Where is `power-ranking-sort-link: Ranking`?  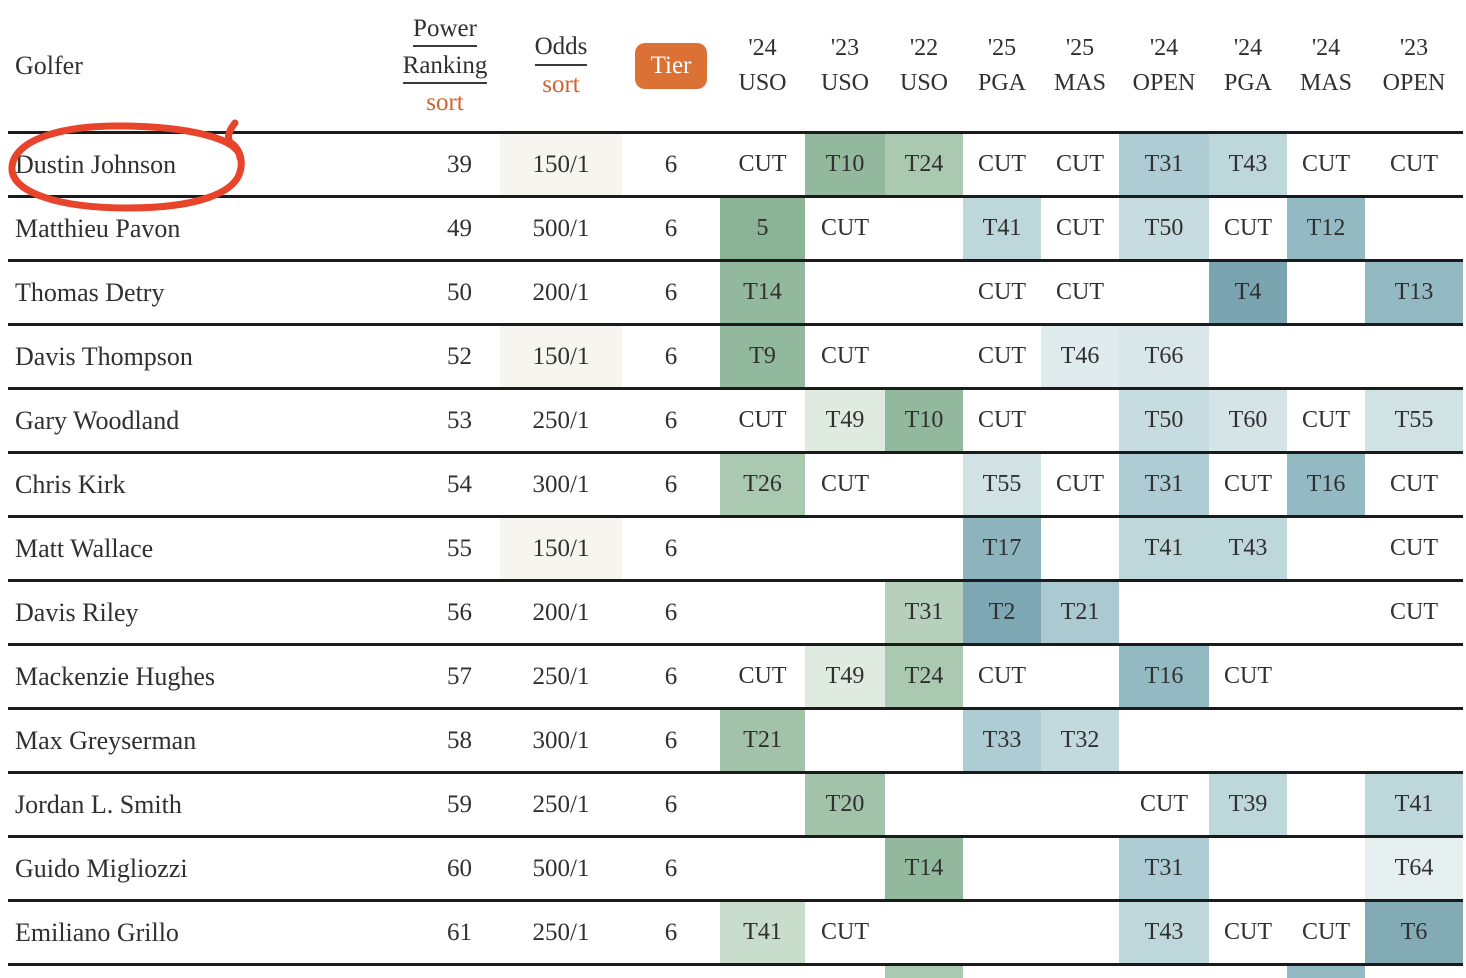 power-ranking-sort-link: Ranking is located at coordinates (445, 67).